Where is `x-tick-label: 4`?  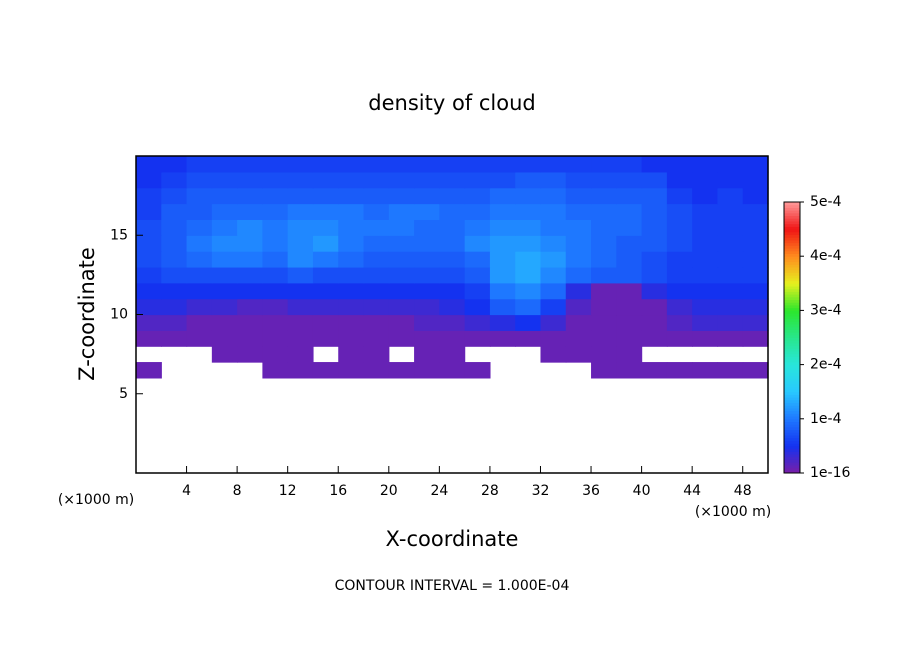 x-tick-label: 4 is located at coordinates (186, 491).